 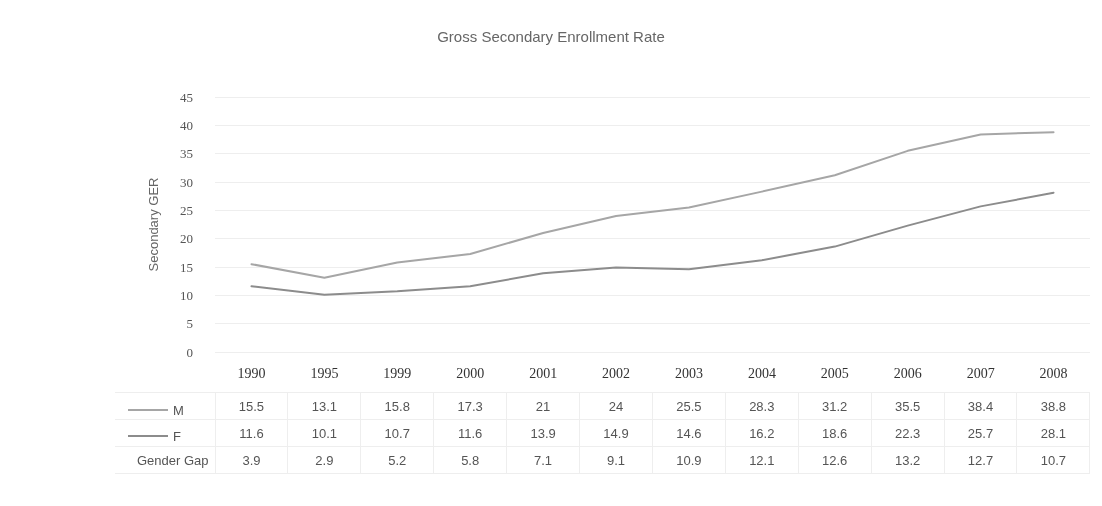 I want to click on data-label: 28.3, so click(x=762, y=406).